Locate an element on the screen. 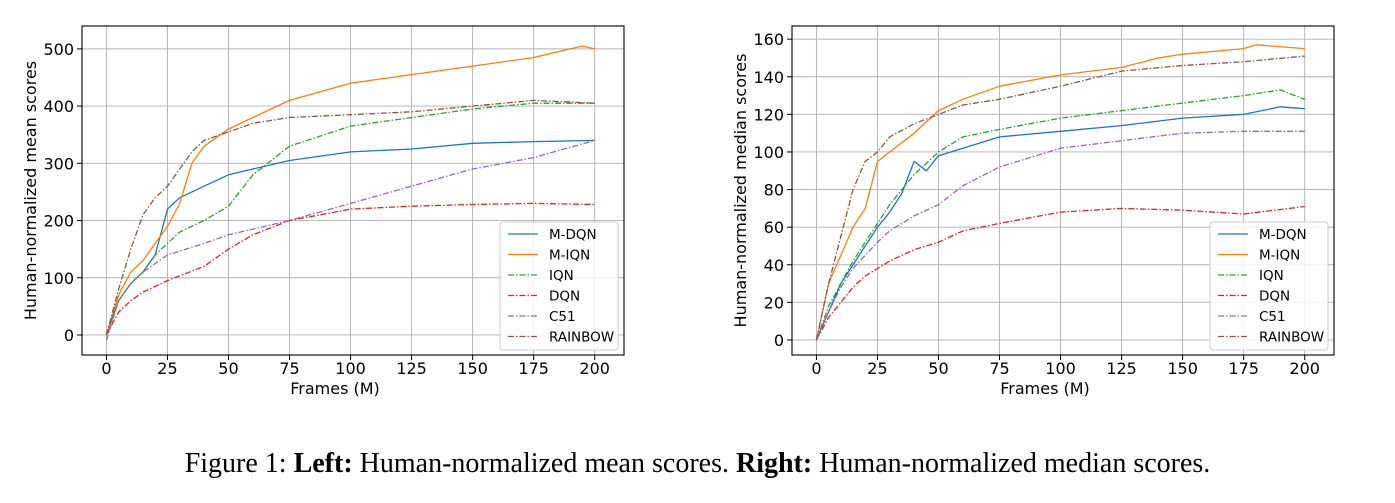 The width and height of the screenshot is (1395, 503). y-tick-label: 60 is located at coordinates (774, 227).